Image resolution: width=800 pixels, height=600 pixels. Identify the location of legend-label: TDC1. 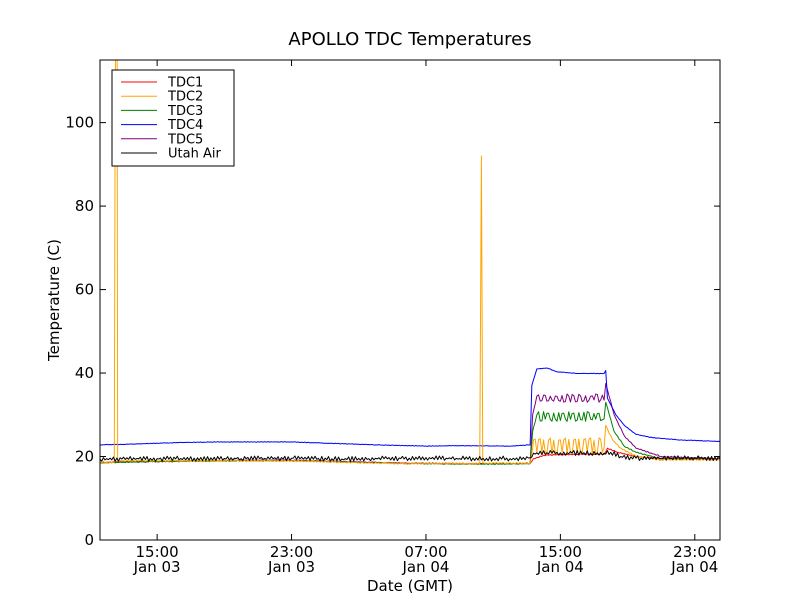
(185, 83).